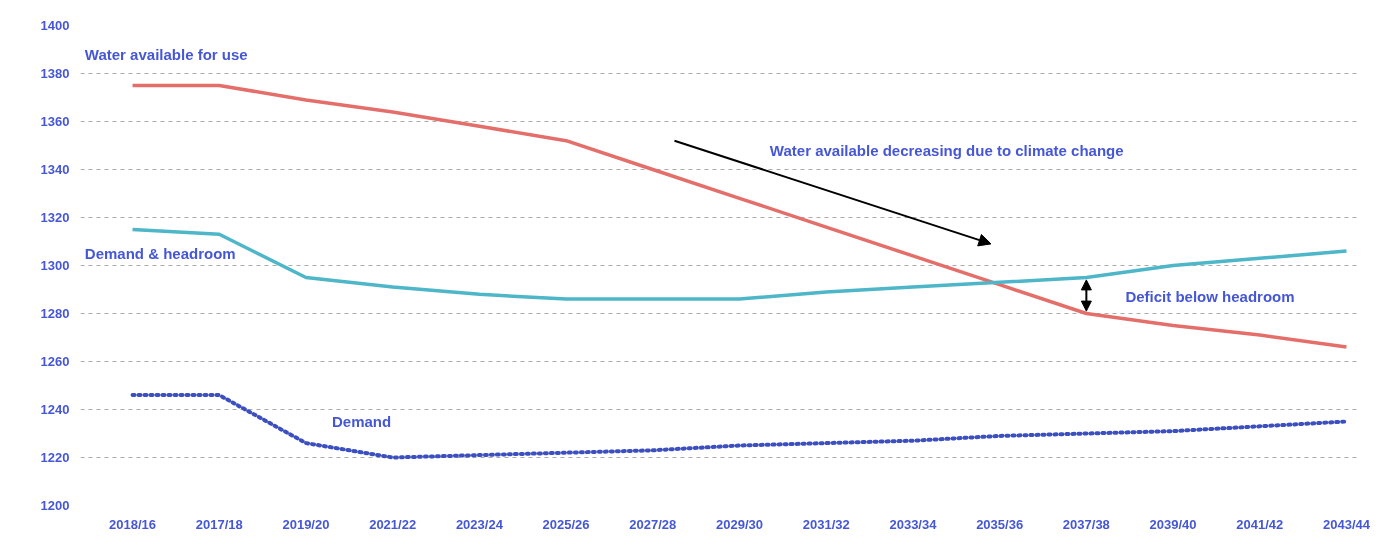 This screenshot has height=550, width=1379. Describe the element at coordinates (55, 361) in the screenshot. I see `y-tick-label: 1260` at that location.